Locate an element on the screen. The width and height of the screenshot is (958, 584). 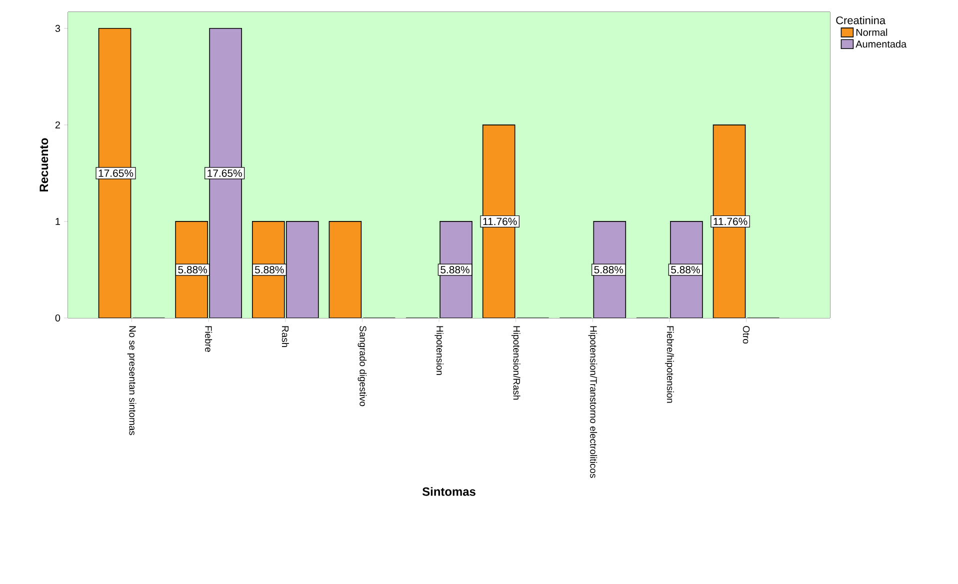
x-tick-label: Hipotension/Transtorno electroliticos is located at coordinates (593, 402).